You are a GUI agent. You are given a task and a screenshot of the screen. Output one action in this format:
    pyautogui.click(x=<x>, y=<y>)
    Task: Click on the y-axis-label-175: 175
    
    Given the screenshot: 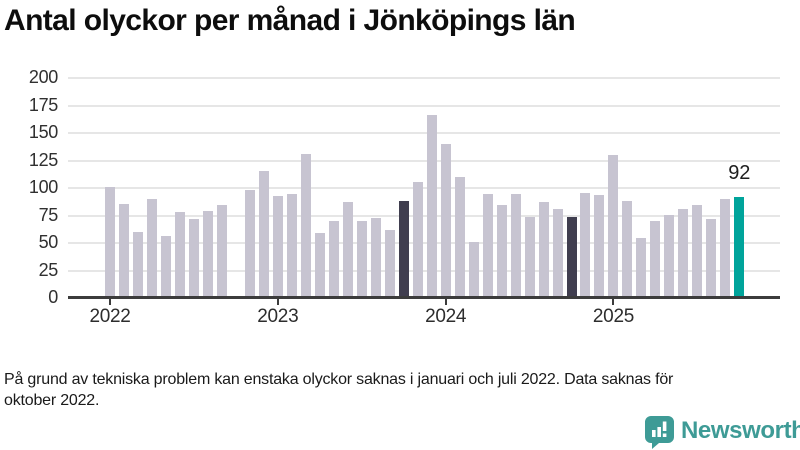 What is the action you would take?
    pyautogui.click(x=43, y=104)
    